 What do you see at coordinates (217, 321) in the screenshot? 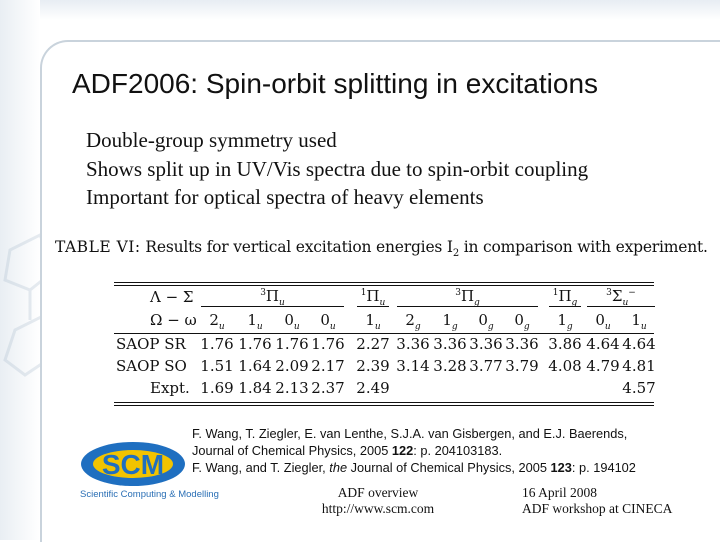
I see `omega-cell: 2u` at bounding box center [217, 321].